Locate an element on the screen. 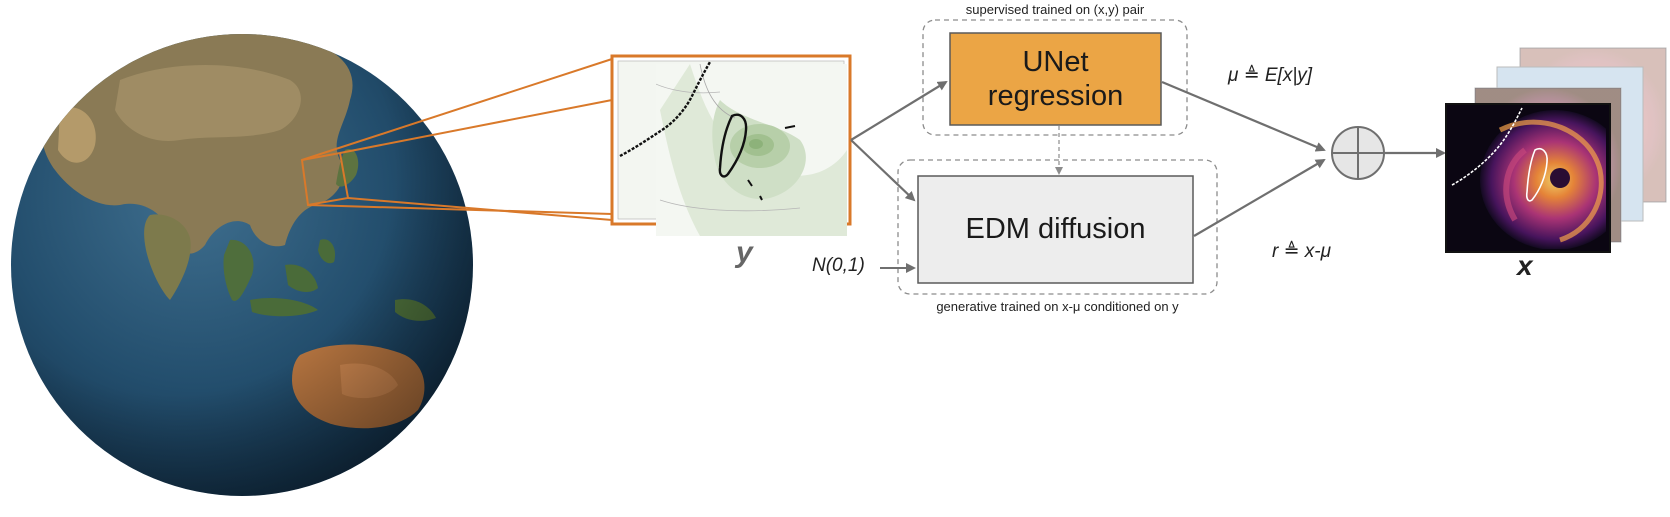 Image resolution: width=1670 pixels, height=517 pixels. unet-label-line1: UNet is located at coordinates (1055, 62).